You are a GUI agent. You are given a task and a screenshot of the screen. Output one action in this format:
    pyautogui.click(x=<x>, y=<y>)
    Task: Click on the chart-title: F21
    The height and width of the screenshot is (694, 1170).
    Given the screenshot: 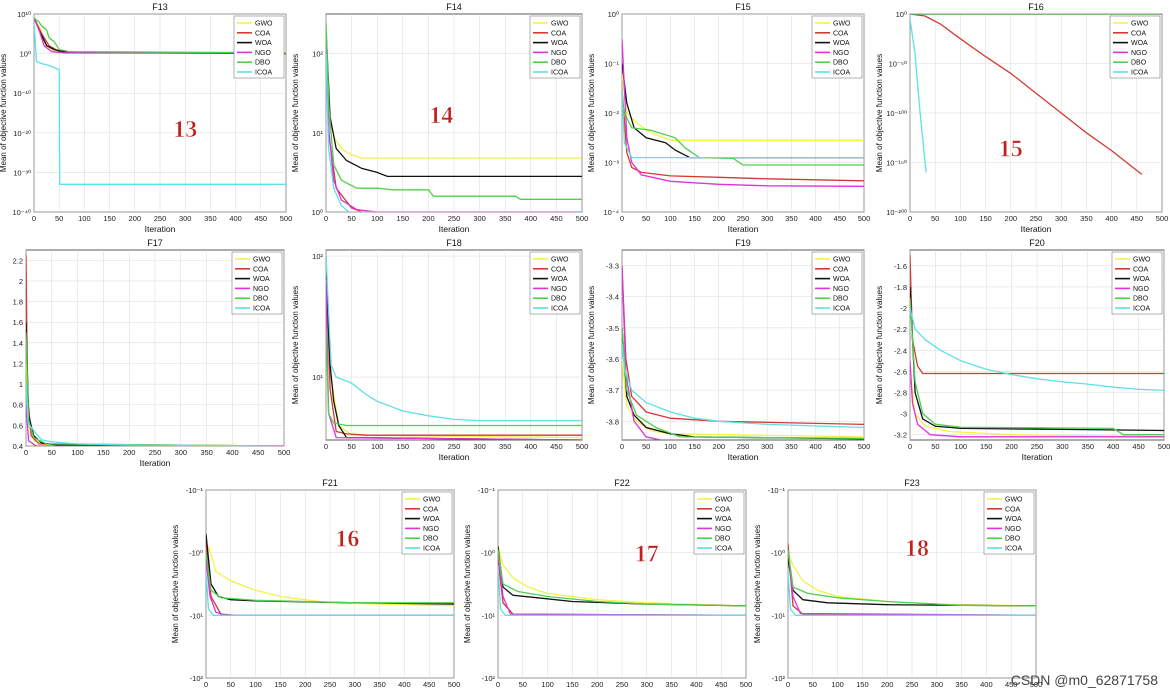 What is the action you would take?
    pyautogui.click(x=330, y=483)
    